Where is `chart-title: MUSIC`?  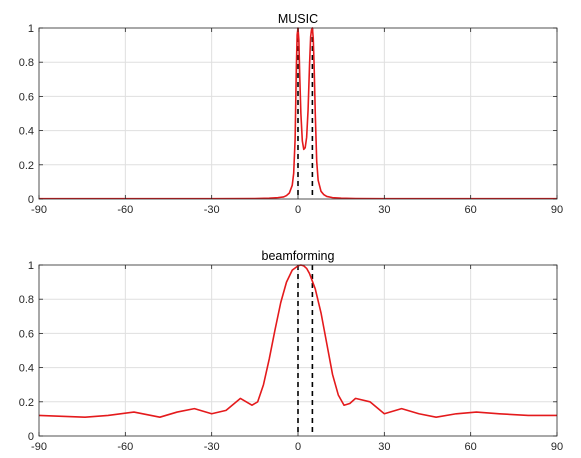
chart-title: MUSIC is located at coordinates (298, 19).